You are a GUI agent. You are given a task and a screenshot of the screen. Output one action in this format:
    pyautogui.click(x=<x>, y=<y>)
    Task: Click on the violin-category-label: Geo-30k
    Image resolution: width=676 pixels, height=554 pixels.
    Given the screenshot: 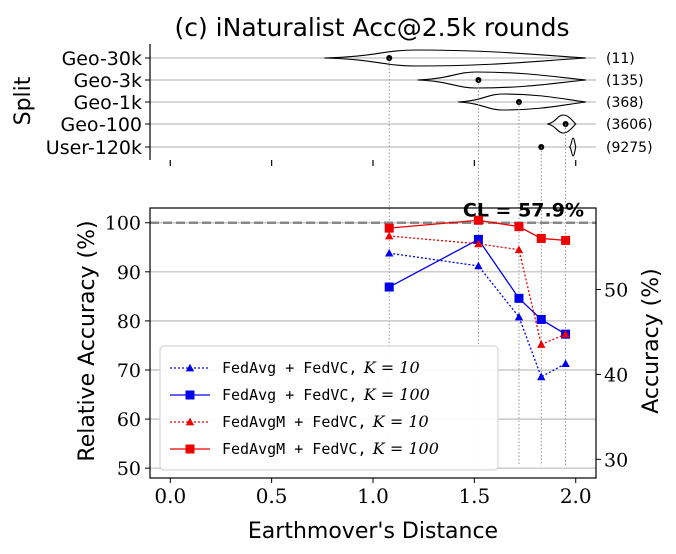 What is the action you would take?
    pyautogui.click(x=102, y=59)
    